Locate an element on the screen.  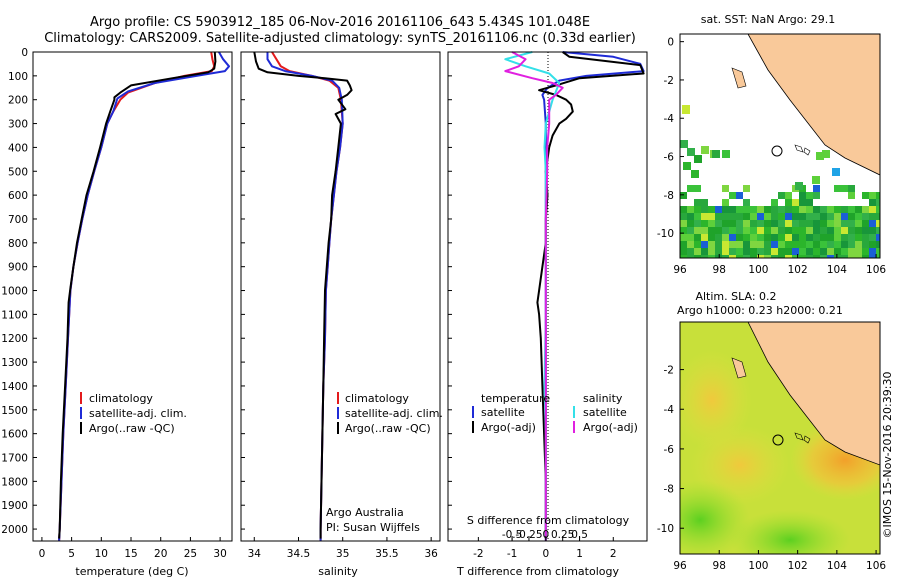
lat-tick-label: -6 is located at coordinates (669, 158).